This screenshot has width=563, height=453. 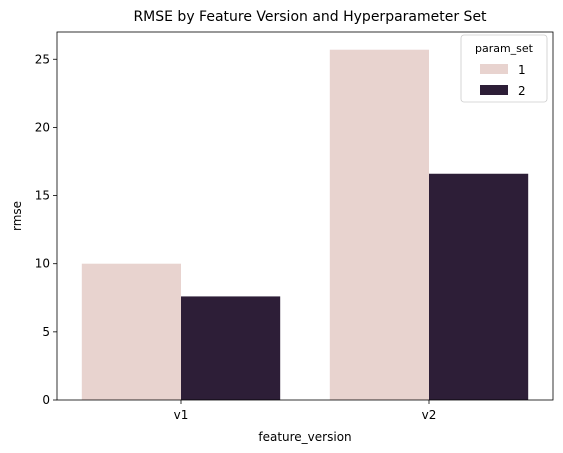 I want to click on y-tick-label: 15, so click(x=42, y=196).